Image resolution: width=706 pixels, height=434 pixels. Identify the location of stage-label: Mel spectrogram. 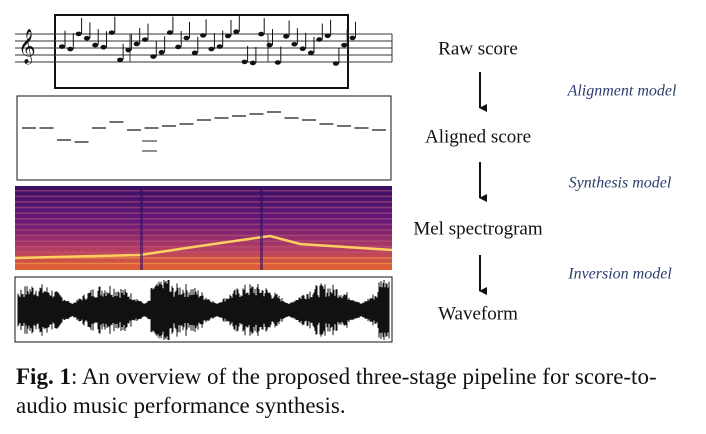
(477, 228).